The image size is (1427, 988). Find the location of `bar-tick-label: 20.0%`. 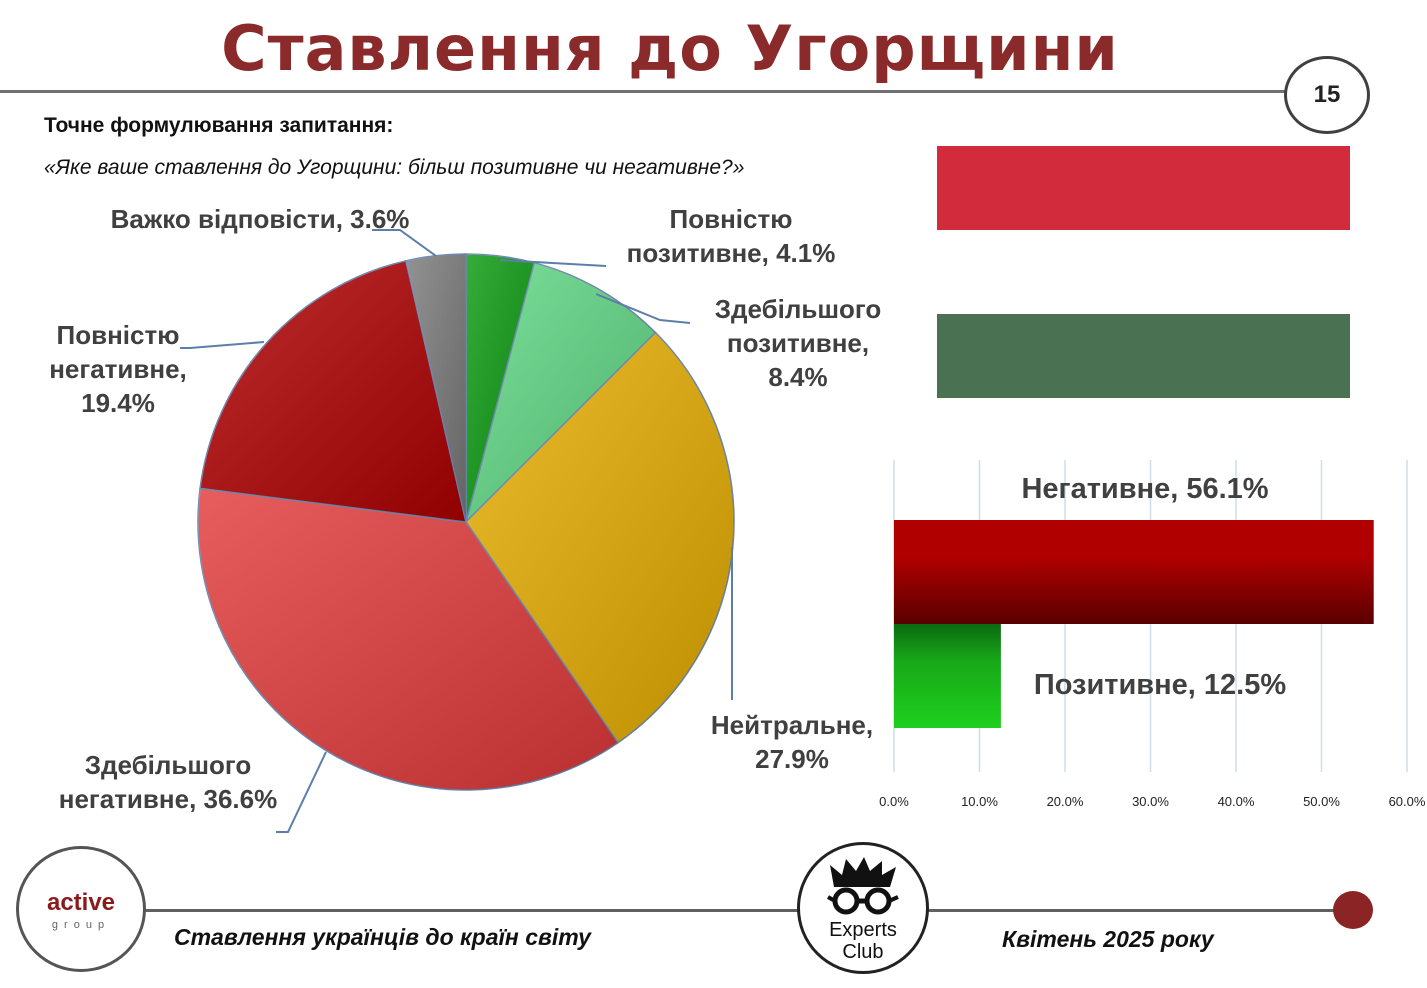

bar-tick-label: 20.0% is located at coordinates (1065, 801).